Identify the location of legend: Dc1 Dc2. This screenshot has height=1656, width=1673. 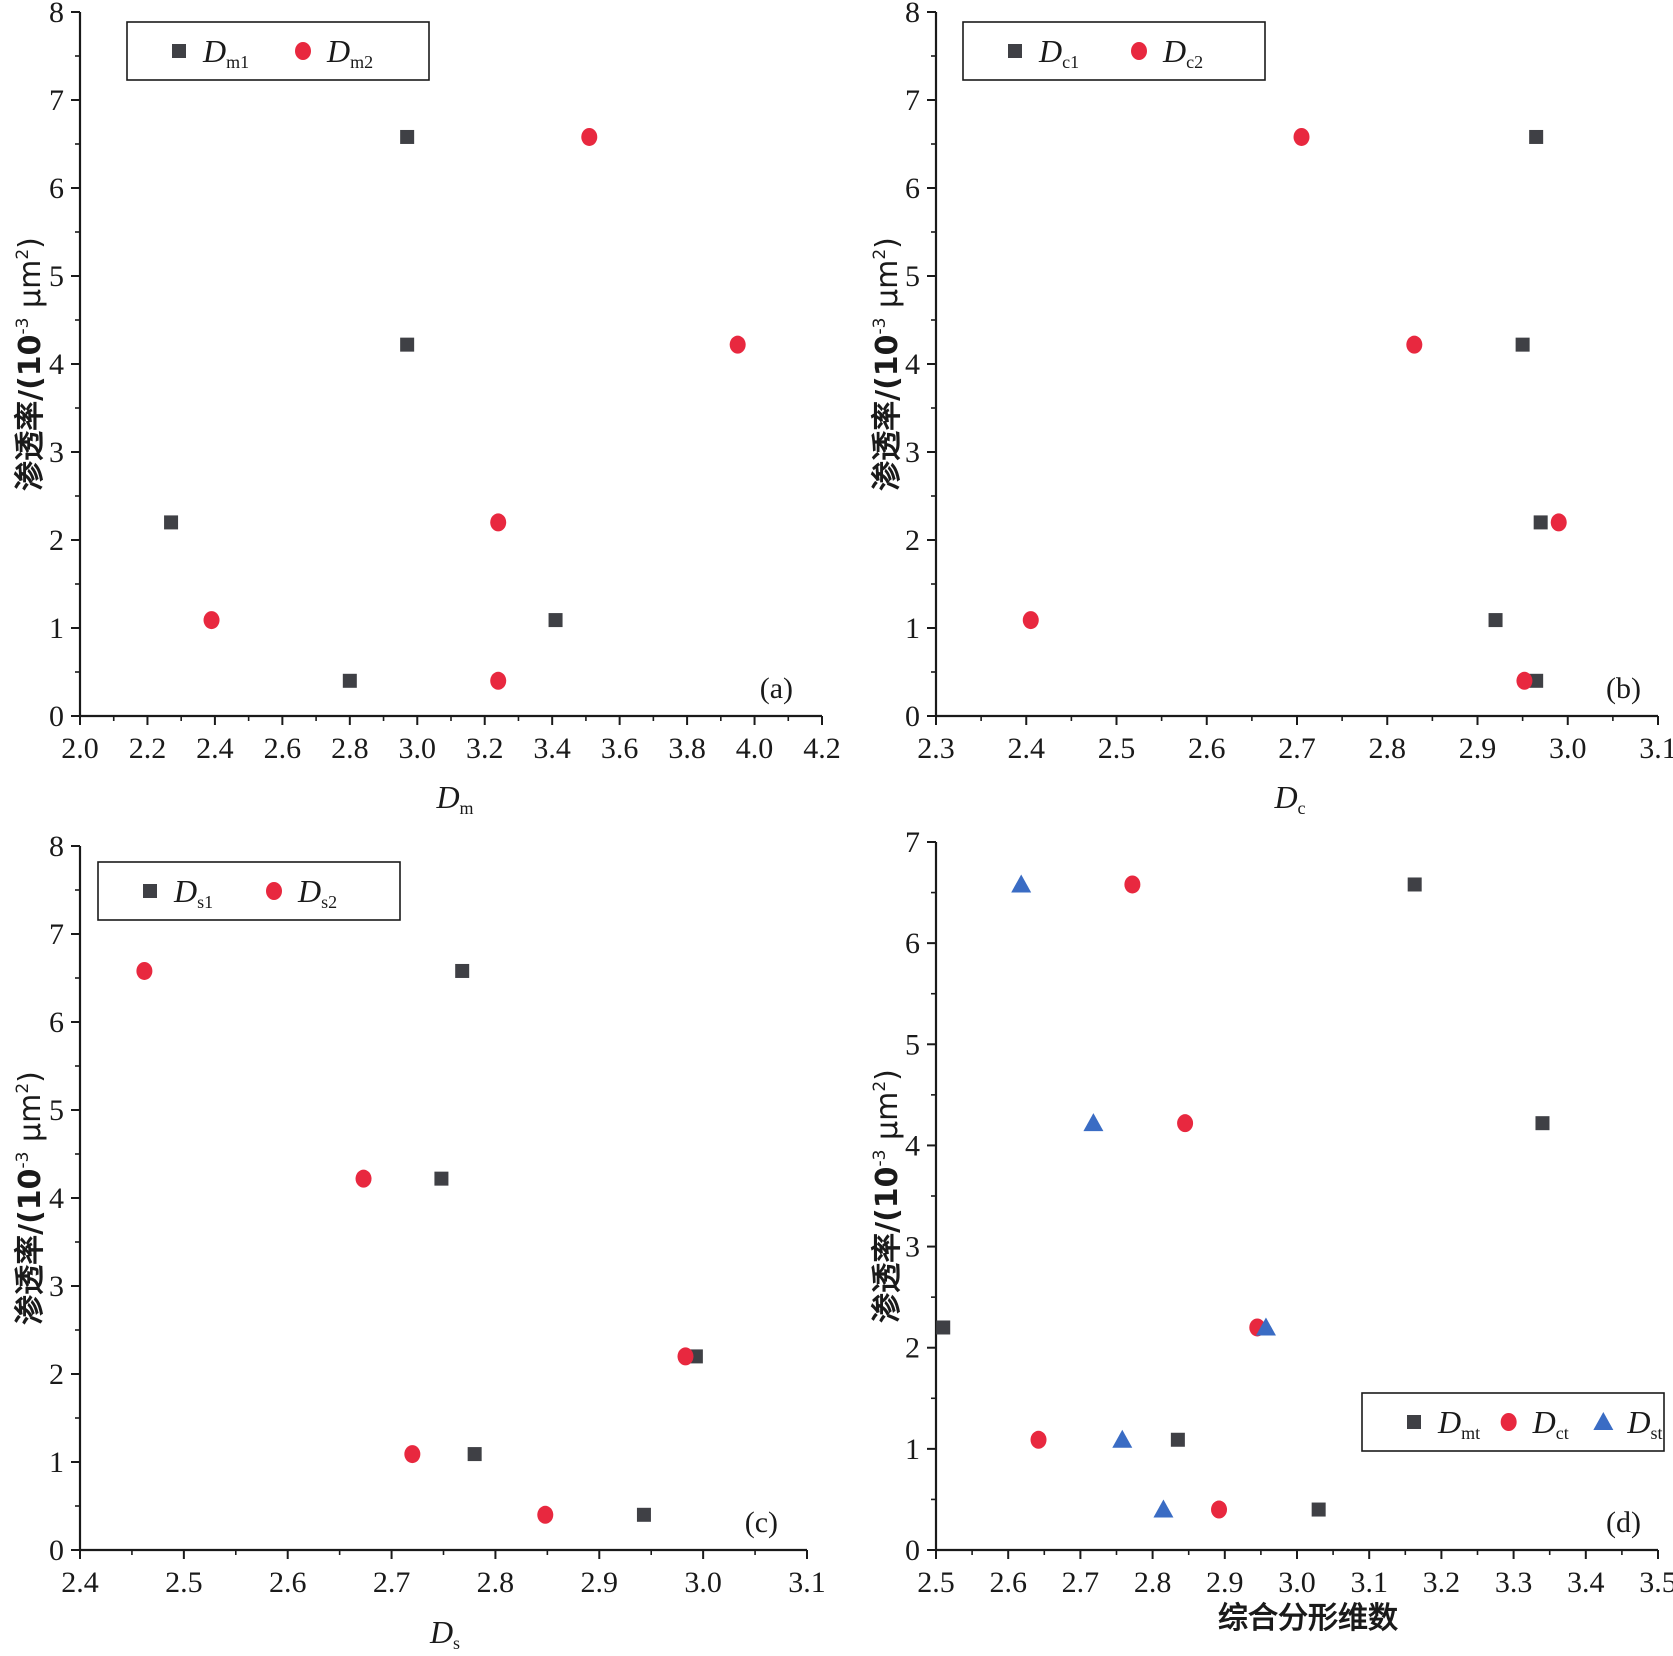
(1114, 51).